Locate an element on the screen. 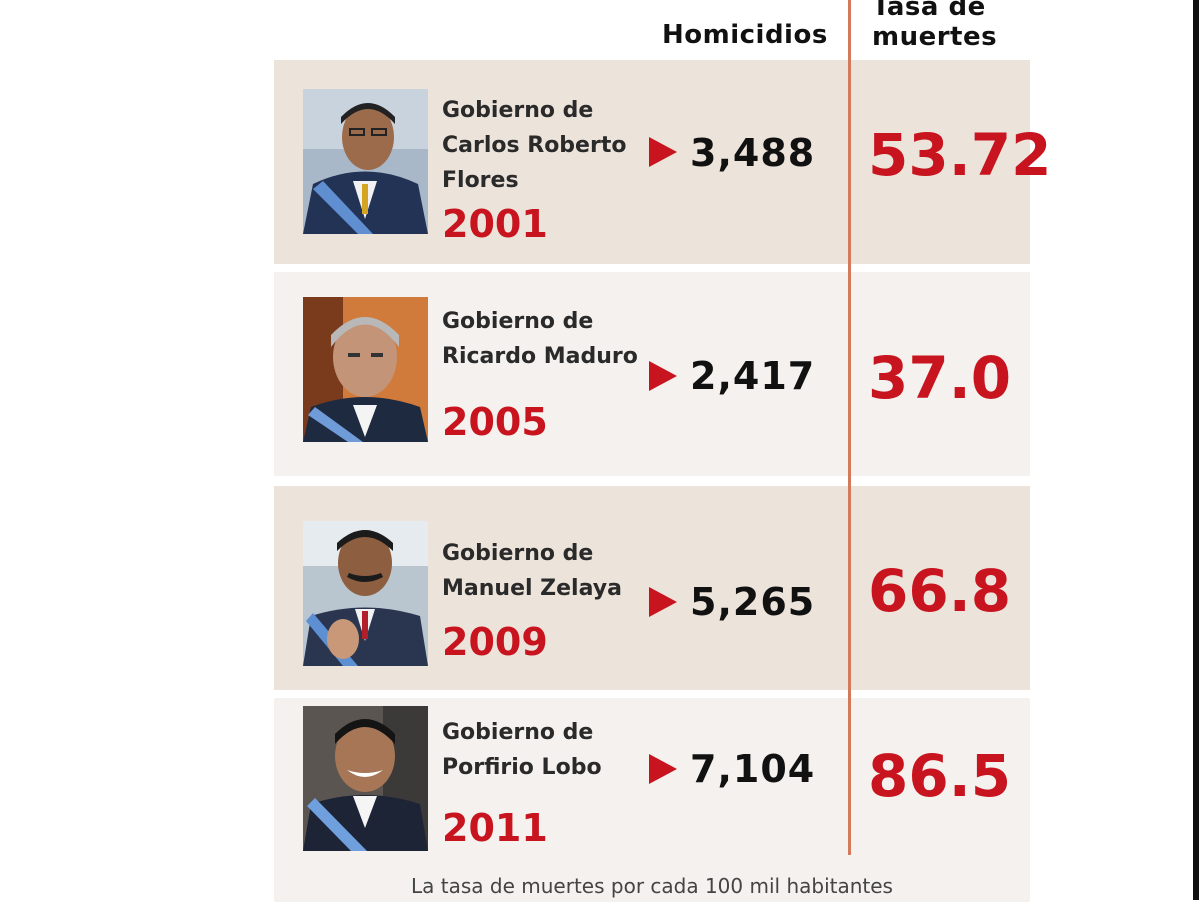 The height and width of the screenshot is (902, 1199). homicidios-value: 3,488 is located at coordinates (753, 153).